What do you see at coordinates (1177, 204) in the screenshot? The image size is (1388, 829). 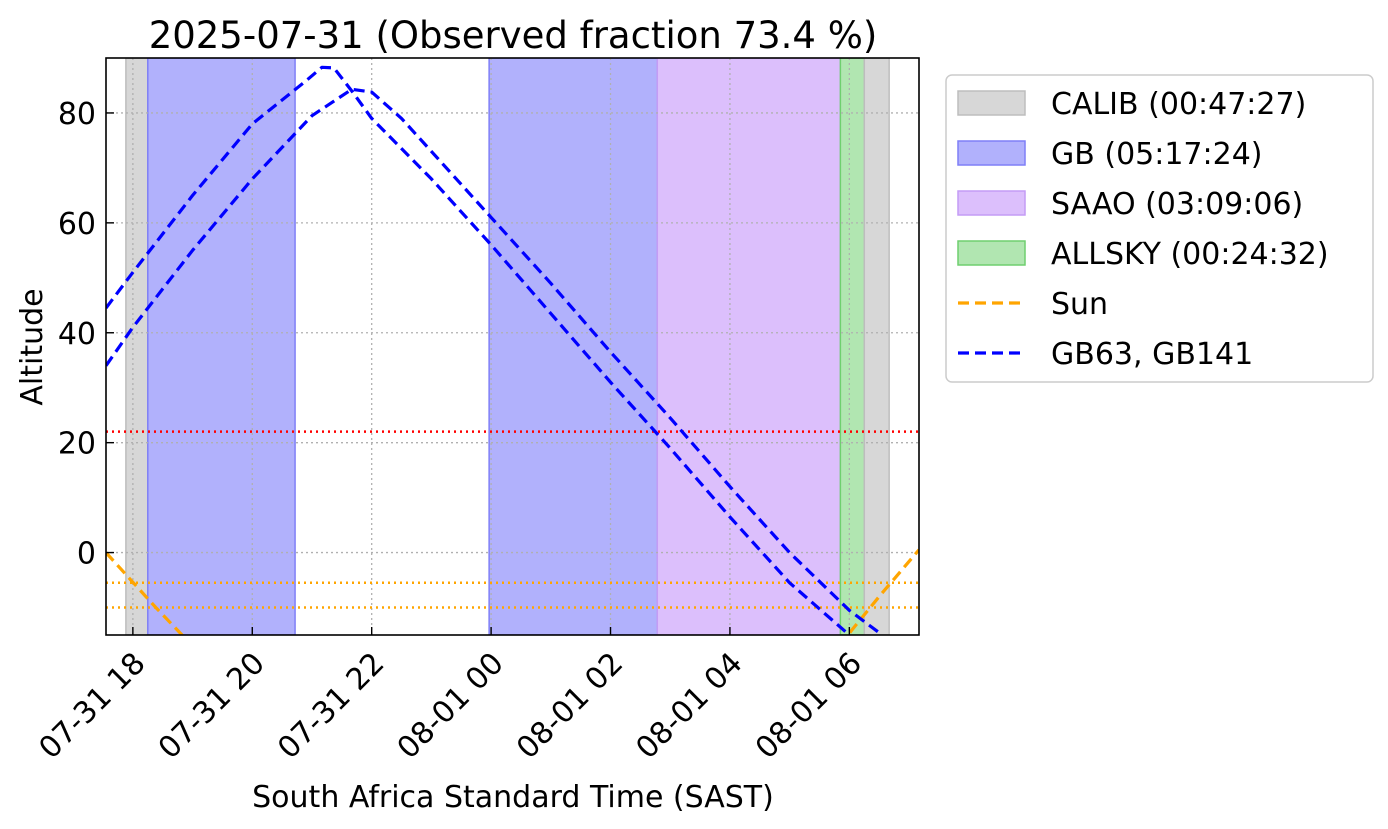 I see `legend-label: SAAO (03:09:06)` at bounding box center [1177, 204].